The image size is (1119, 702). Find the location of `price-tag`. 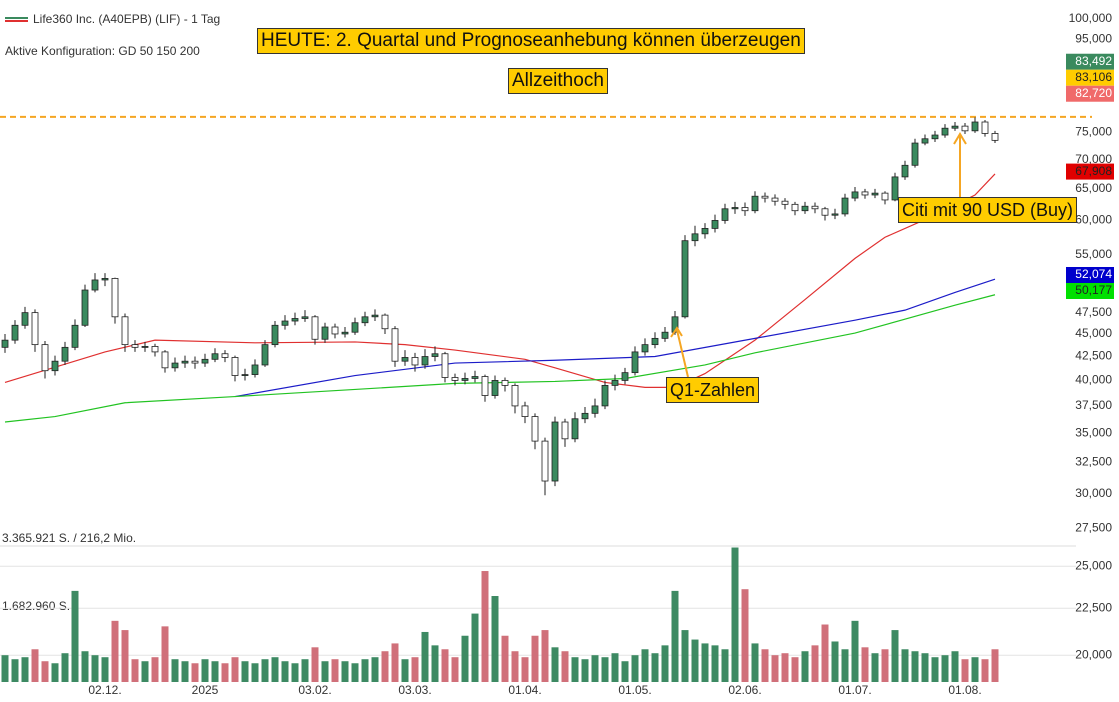

price-tag is located at coordinates (1090, 171).